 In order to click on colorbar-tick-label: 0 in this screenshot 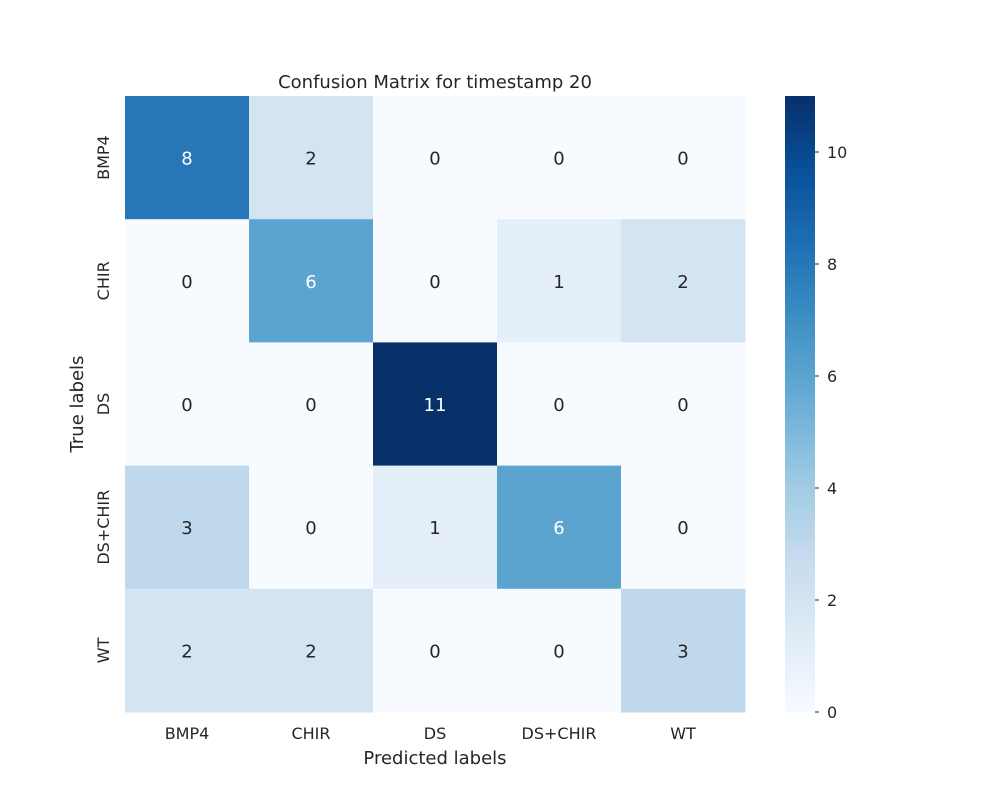, I will do `click(832, 712)`.